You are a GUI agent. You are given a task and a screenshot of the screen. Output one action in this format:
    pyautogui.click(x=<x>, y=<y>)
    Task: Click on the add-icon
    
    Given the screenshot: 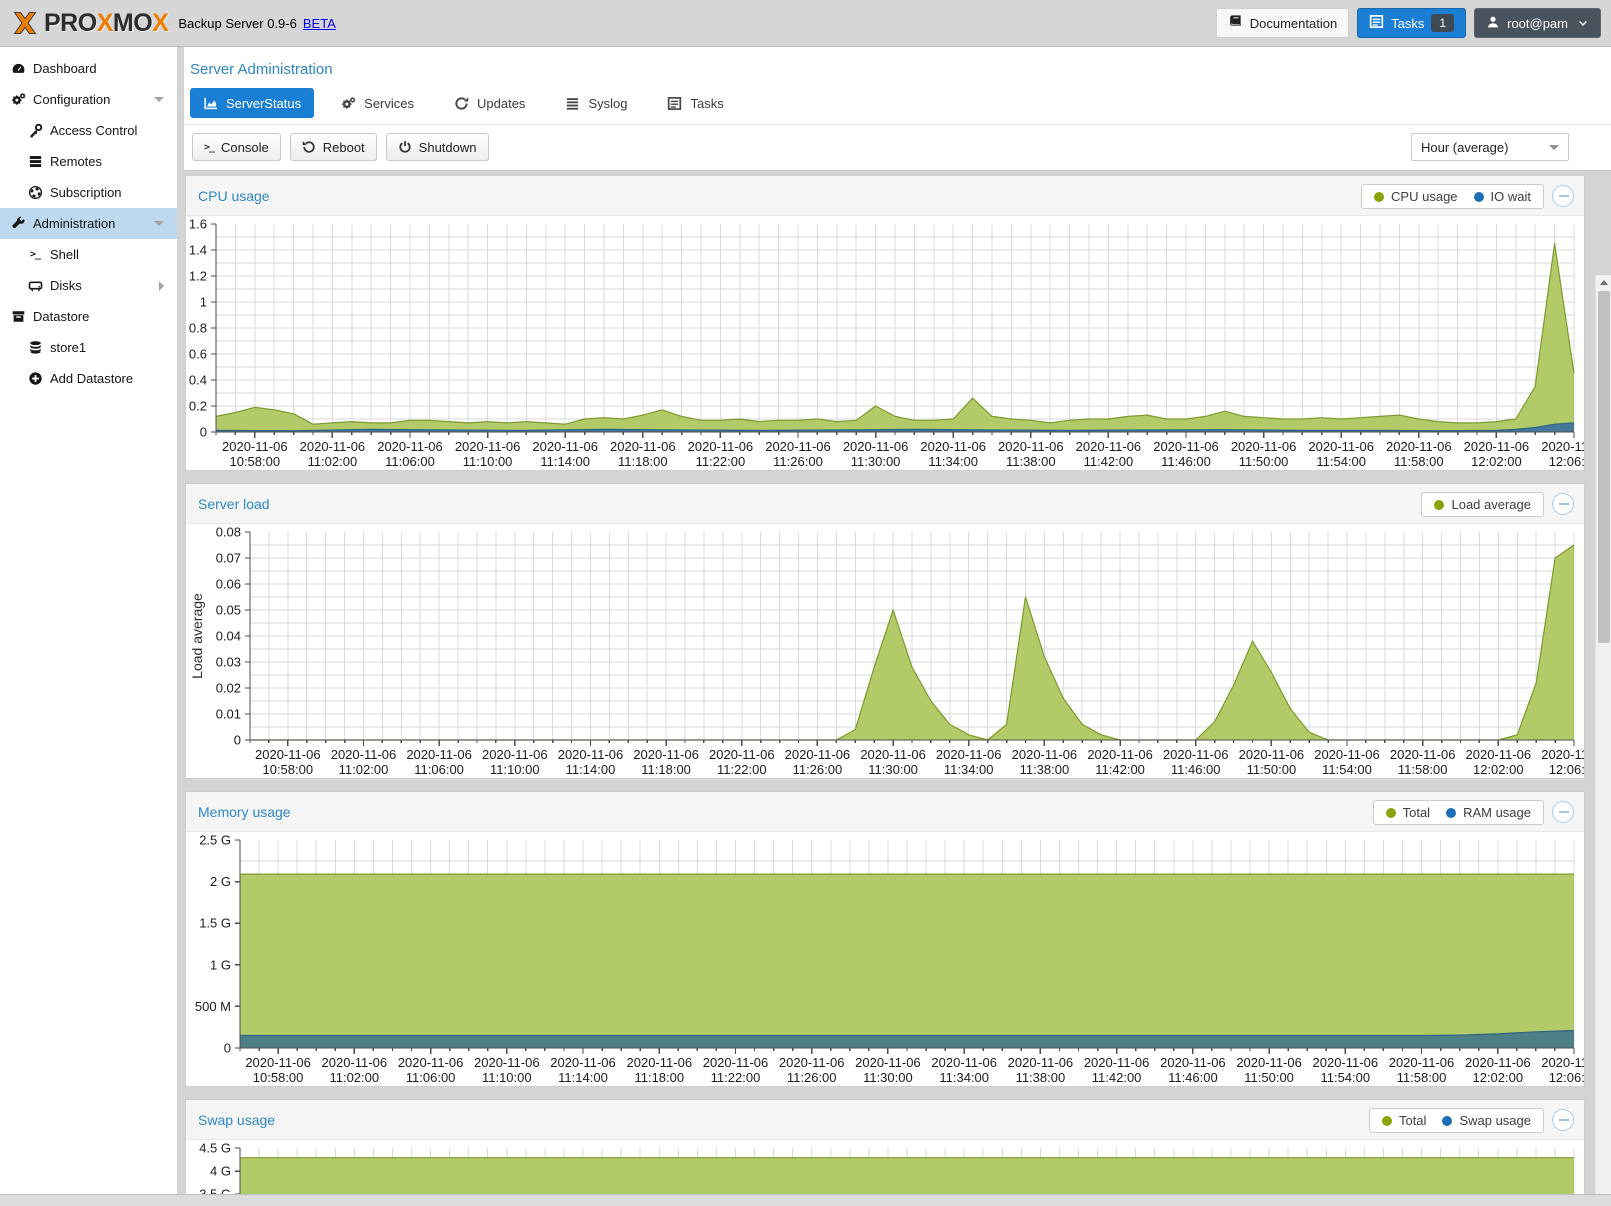 What is the action you would take?
    pyautogui.click(x=35, y=379)
    